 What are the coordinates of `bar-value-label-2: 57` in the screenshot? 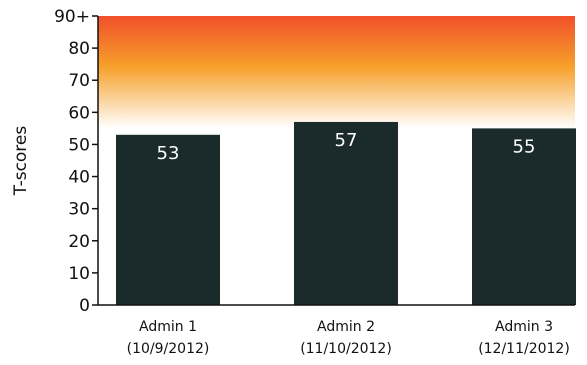 It's located at (346, 140).